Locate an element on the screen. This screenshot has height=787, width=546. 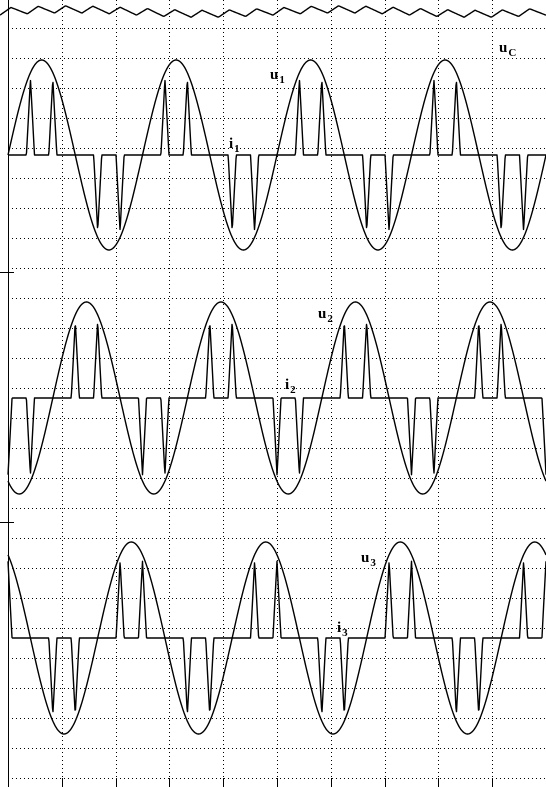
label-i1: i1 is located at coordinates (234, 145).